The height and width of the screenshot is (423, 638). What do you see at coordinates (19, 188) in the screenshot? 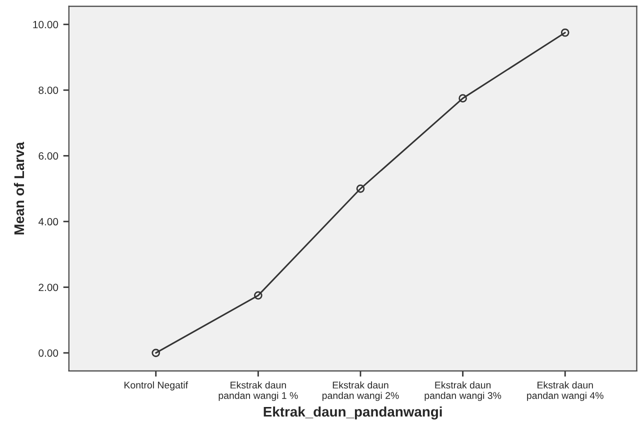
I see `y-axis-title: Mean of Larva` at bounding box center [19, 188].